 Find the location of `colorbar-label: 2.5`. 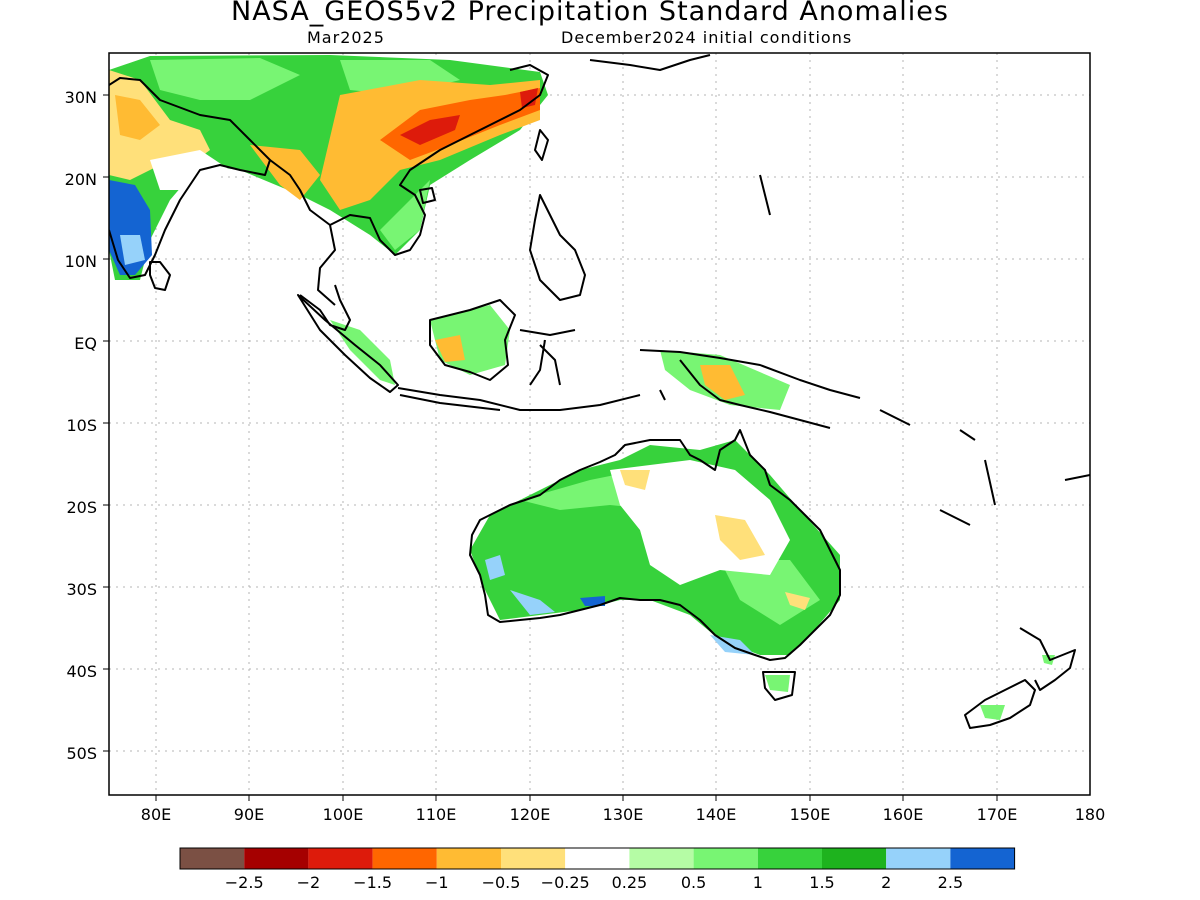

colorbar-label: 2.5 is located at coordinates (950, 882).